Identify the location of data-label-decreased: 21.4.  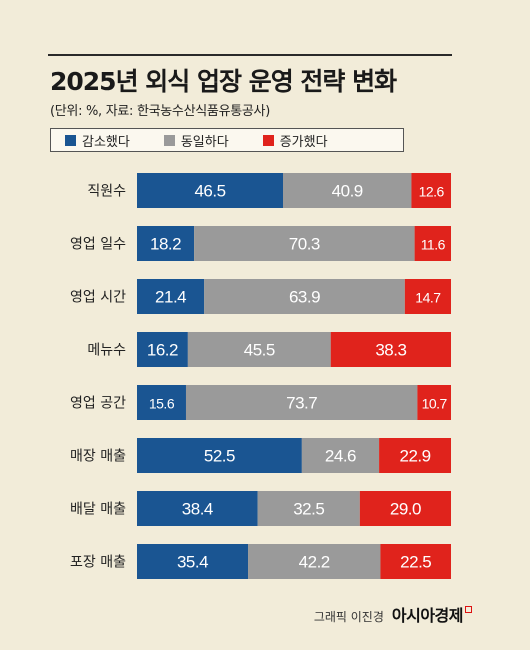
(170, 297).